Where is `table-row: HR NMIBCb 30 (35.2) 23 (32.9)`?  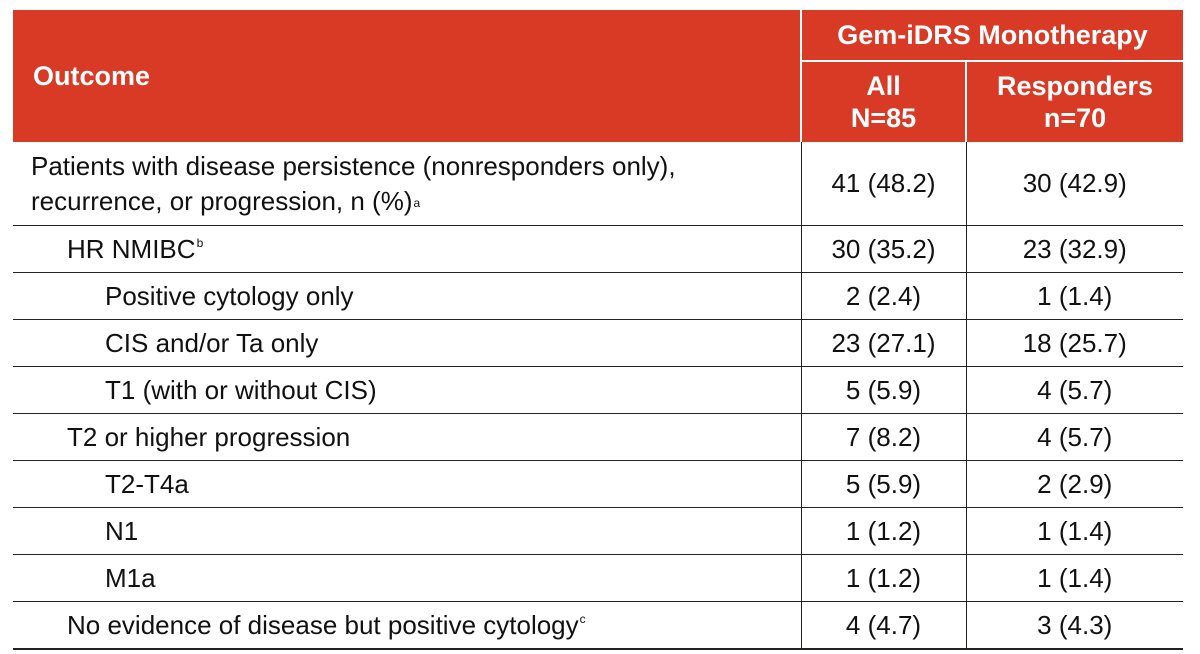 table-row: HR NMIBCb 30 (35.2) 23 (32.9) is located at coordinates (598, 249).